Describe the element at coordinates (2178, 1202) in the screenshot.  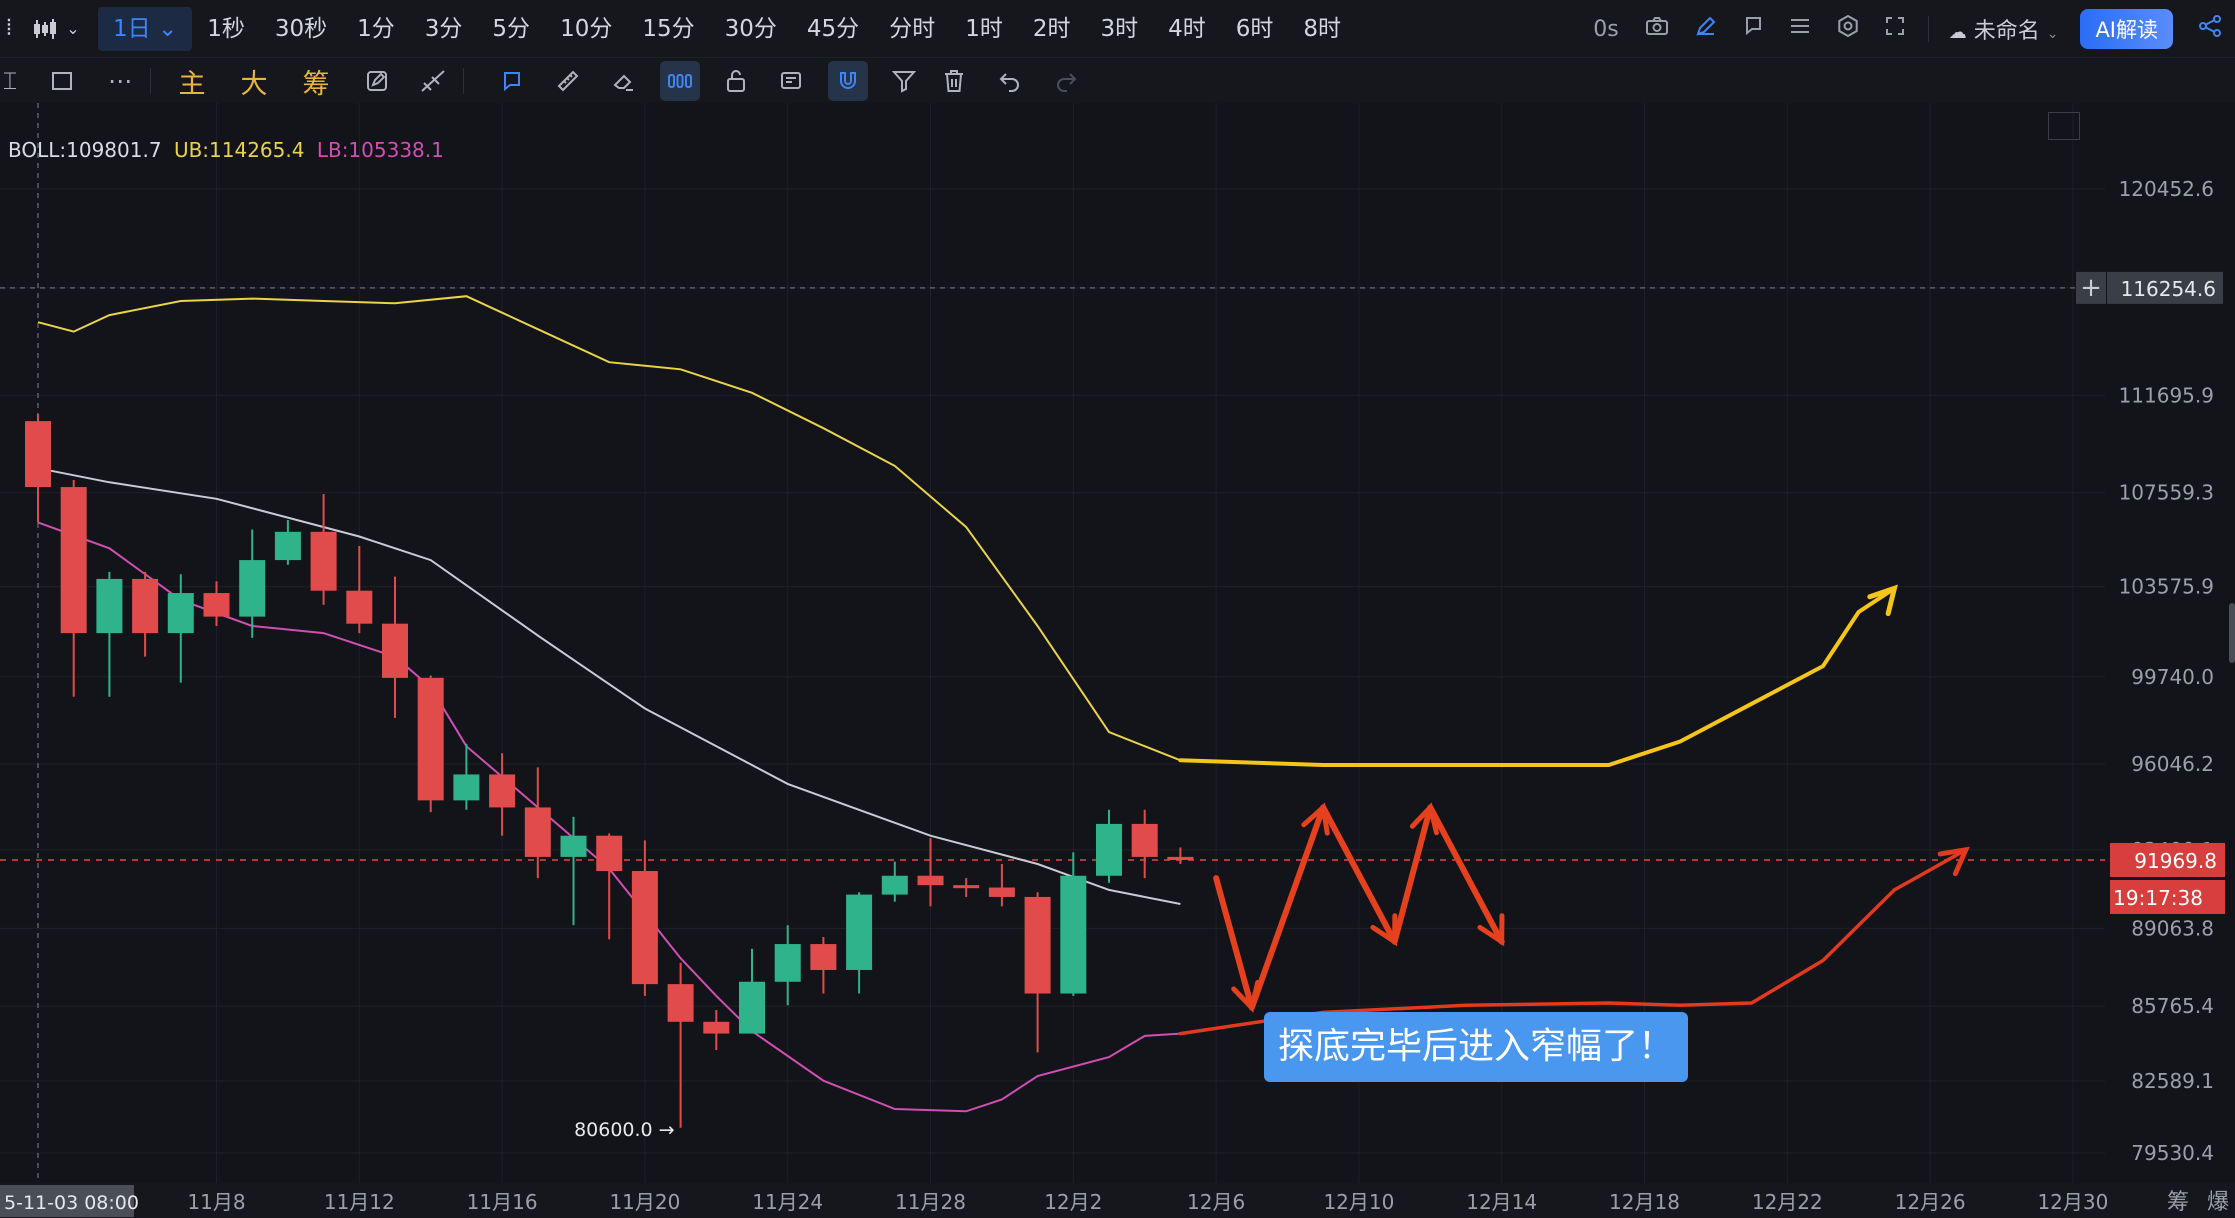
I see `chip-dist-icon: 筹` at that location.